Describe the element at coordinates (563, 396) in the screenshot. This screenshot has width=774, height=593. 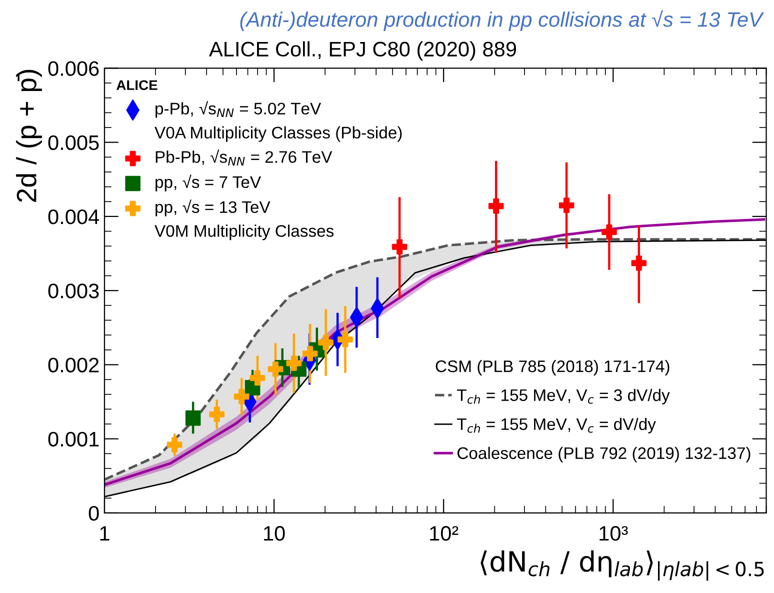
I see `legend-label: T$_{ch}$ = 155 MeV, V$_{c}$ = 3 dV/dy` at that location.